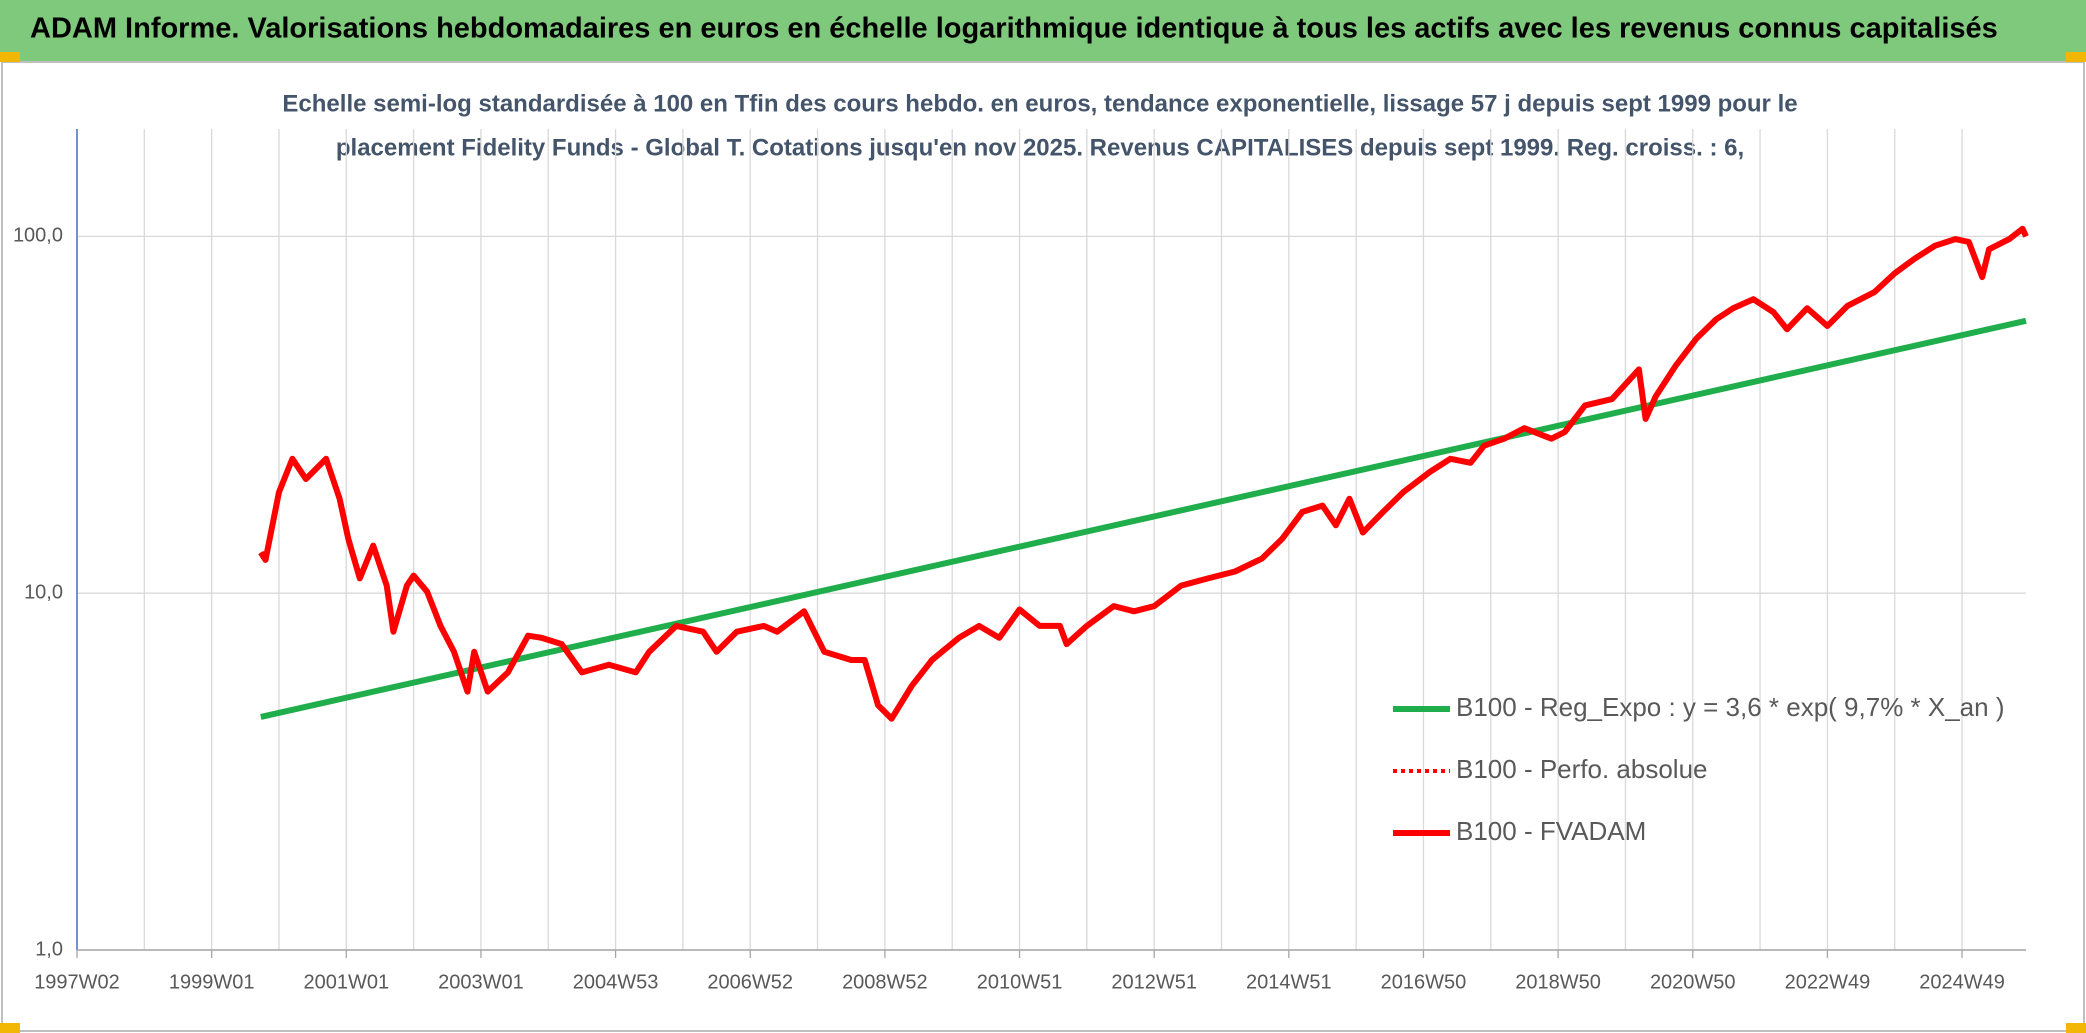  Describe the element at coordinates (1828, 982) in the screenshot. I see `x-tick-label: 2022W49` at that location.